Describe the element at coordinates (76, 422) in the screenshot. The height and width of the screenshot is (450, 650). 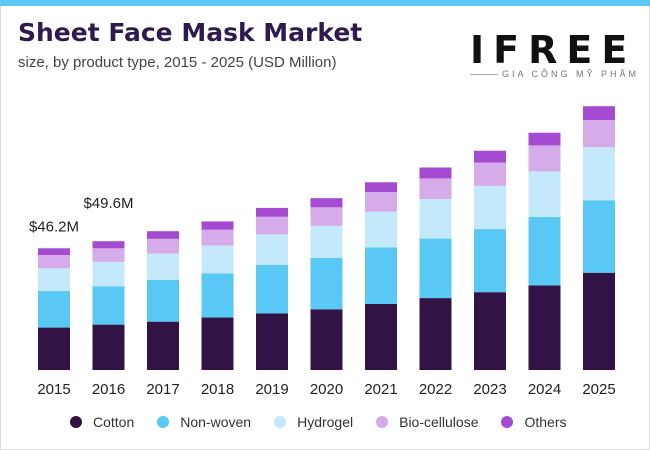
I see `legend-swatch-cotton` at that location.